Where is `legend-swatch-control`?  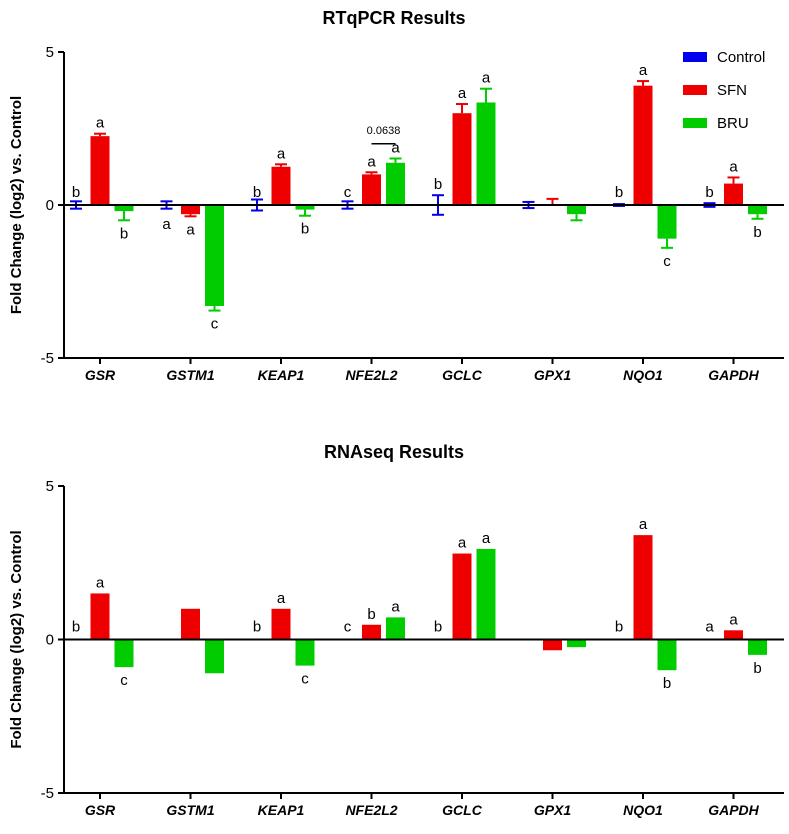
legend-swatch-control is located at coordinates (695, 57).